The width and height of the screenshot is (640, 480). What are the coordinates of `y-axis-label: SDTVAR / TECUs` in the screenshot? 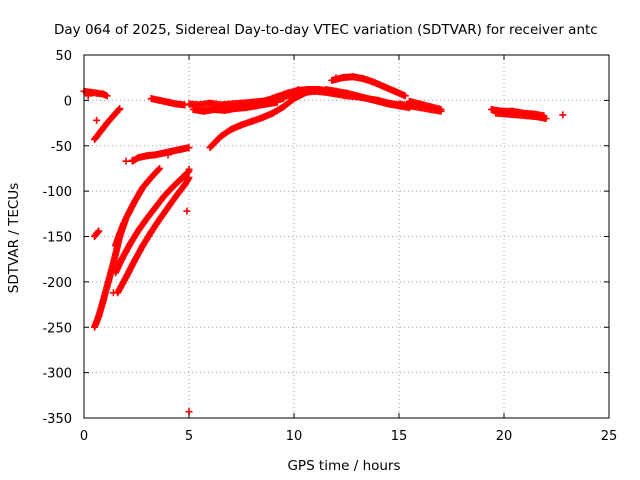 It's located at (14, 238).